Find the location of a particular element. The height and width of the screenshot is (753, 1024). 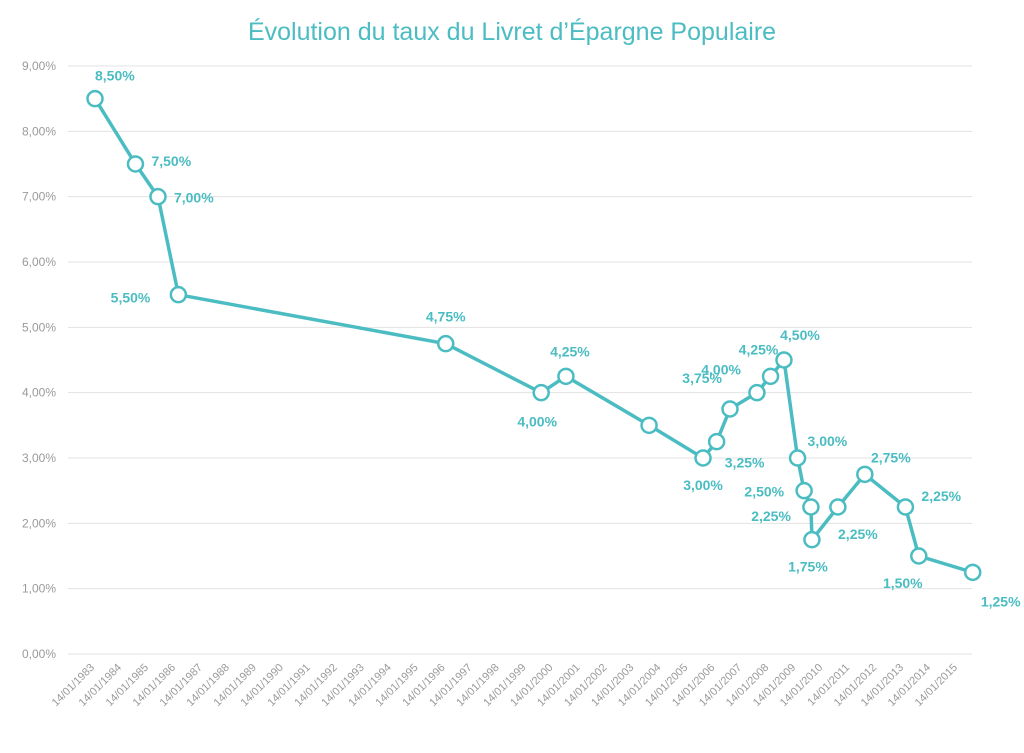

data-label: 4,75% is located at coordinates (446, 317).